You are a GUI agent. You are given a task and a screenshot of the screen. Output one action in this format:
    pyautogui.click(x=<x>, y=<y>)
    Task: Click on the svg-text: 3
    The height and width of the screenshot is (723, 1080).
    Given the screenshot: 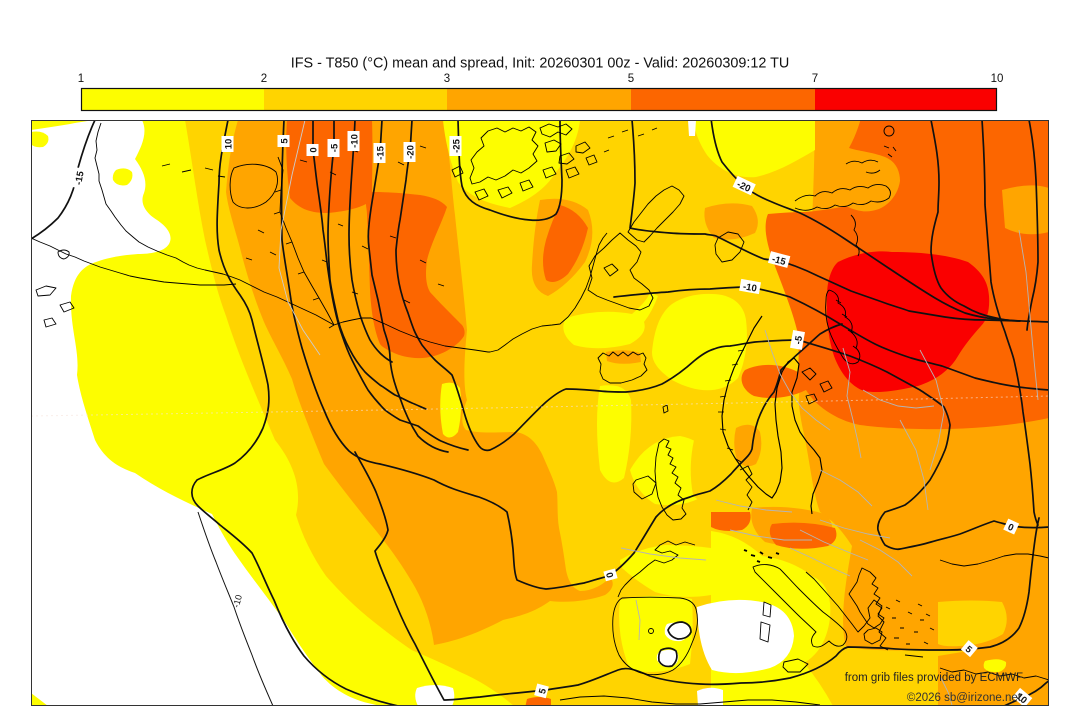 What is the action you would take?
    pyautogui.click(x=447, y=79)
    